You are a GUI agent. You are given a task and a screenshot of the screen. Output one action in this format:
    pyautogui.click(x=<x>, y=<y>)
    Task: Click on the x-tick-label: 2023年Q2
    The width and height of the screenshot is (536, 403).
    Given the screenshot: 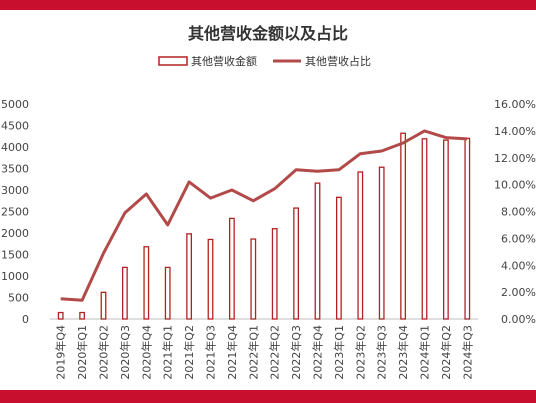 What is the action you would take?
    pyautogui.click(x=360, y=352)
    